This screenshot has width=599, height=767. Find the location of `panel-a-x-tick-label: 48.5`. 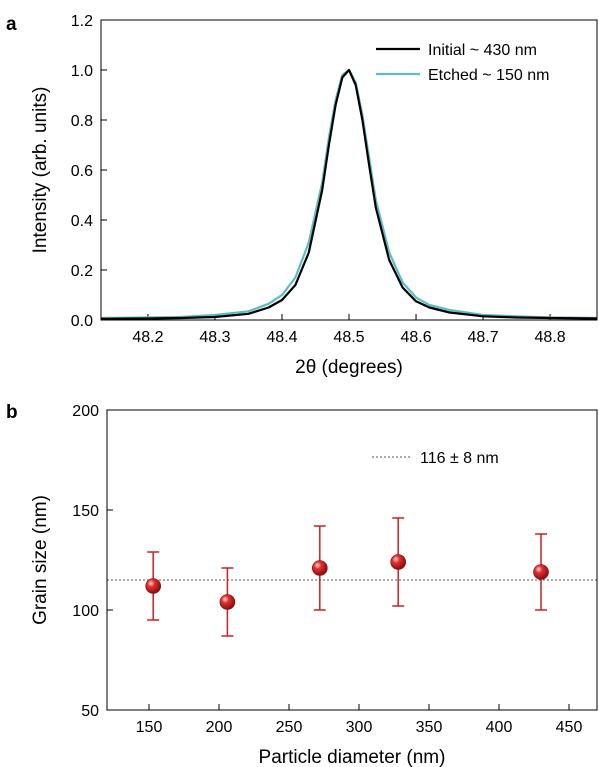

panel-a-x-tick-label: 48.5 is located at coordinates (348, 337).